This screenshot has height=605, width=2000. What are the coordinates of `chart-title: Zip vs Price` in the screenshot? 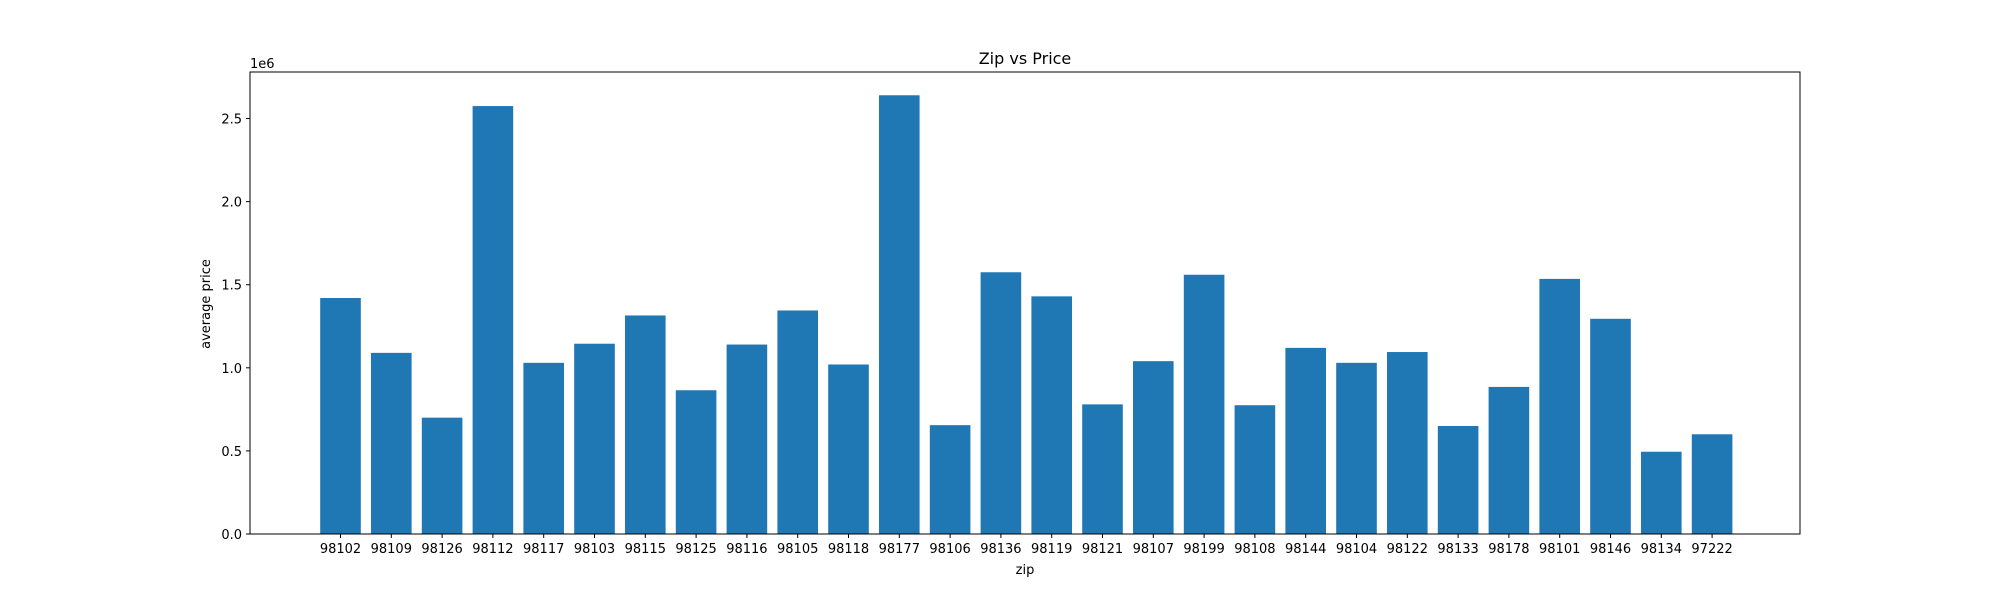 It's located at (1025, 58).